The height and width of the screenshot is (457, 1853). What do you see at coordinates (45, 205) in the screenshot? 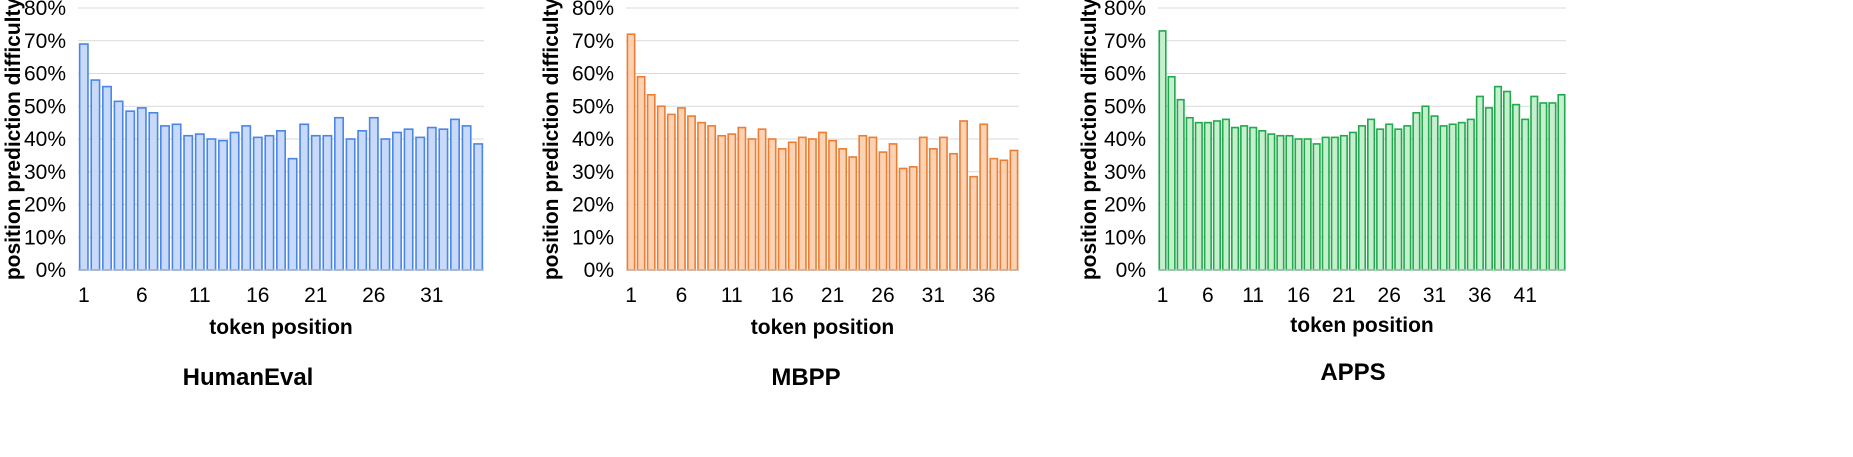
I see `y-tick-label: 20%` at bounding box center [45, 205].